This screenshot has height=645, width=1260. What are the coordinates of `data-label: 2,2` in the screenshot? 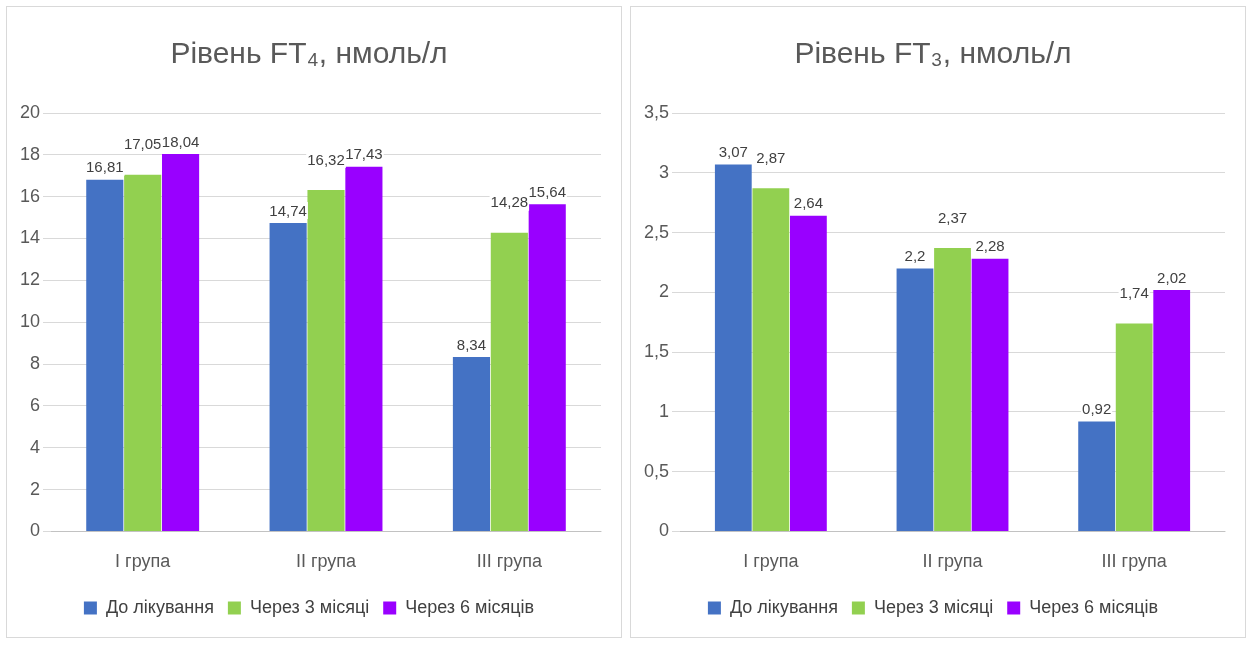 It's located at (915, 256).